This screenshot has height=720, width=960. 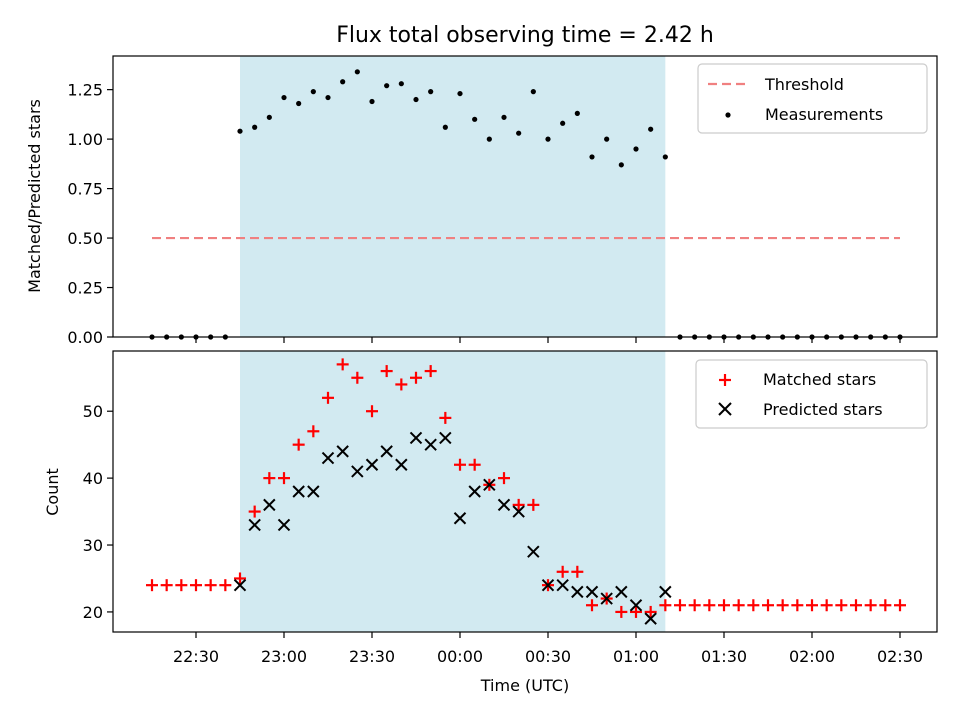 I want to click on top-x-ticks, so click(x=548, y=340).